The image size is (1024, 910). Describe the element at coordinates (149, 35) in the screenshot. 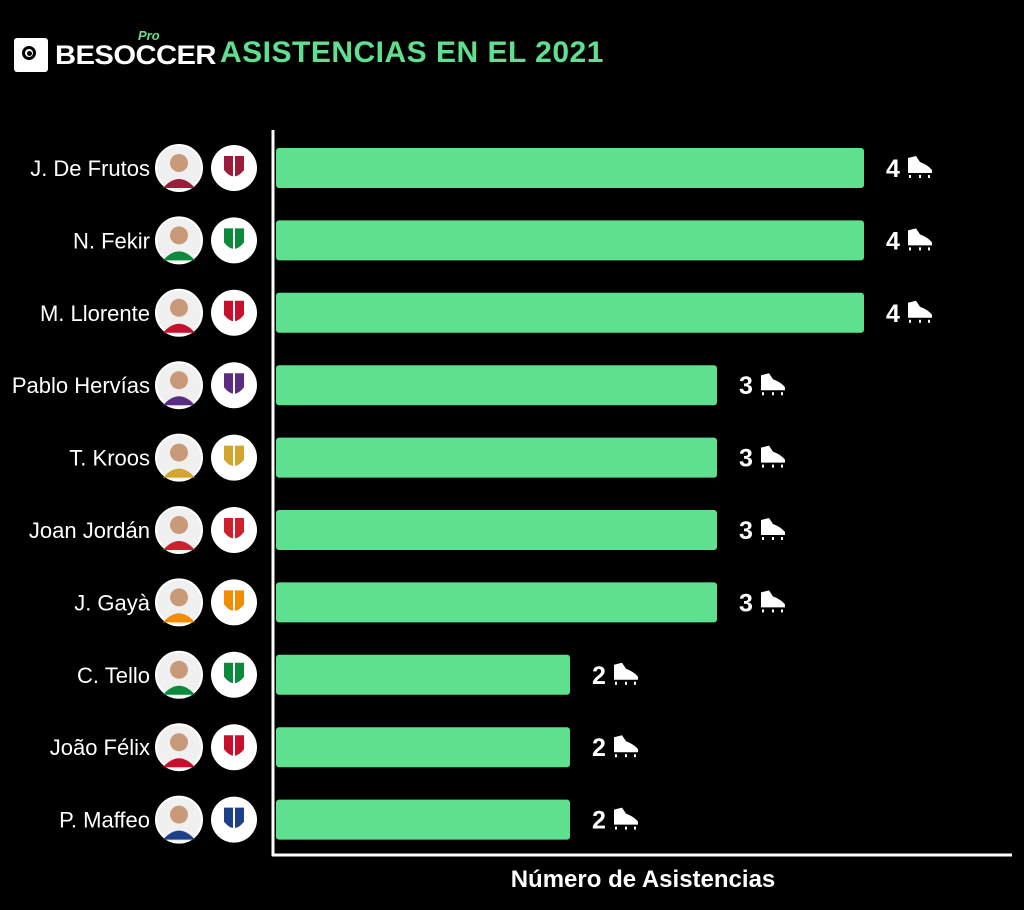

I see `brand-tag: Pro` at that location.